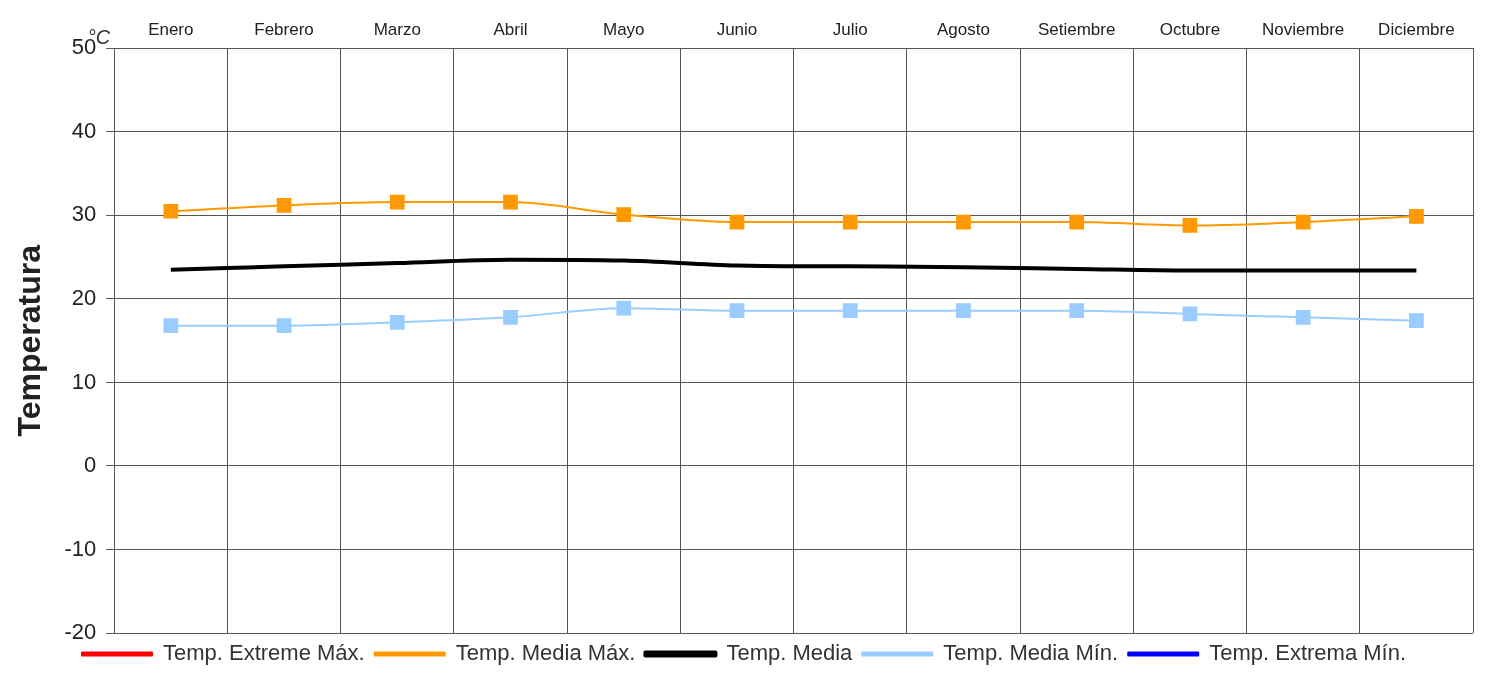 Image resolution: width=1492 pixels, height=683 pixels. Describe the element at coordinates (850, 29) in the screenshot. I see `x-tick-label: Julio` at that location.